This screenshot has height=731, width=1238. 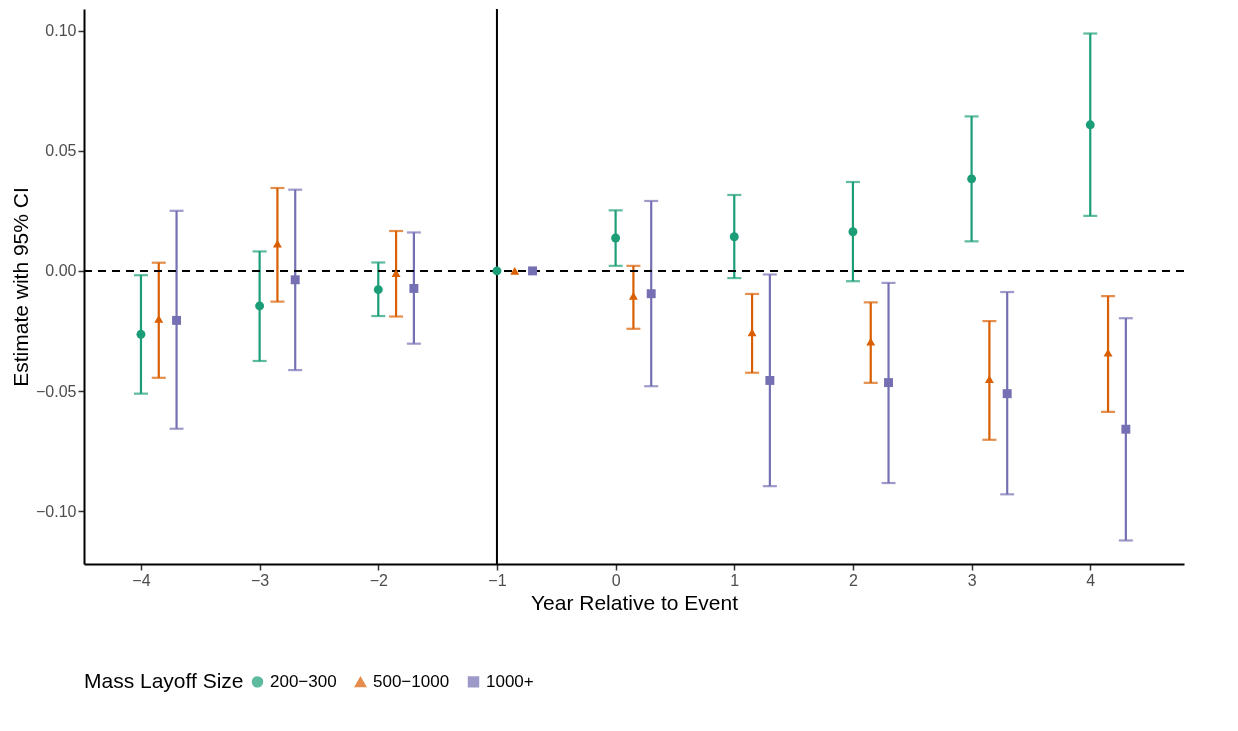 What do you see at coordinates (510, 681) in the screenshot?
I see `legend-label: 1000+` at bounding box center [510, 681].